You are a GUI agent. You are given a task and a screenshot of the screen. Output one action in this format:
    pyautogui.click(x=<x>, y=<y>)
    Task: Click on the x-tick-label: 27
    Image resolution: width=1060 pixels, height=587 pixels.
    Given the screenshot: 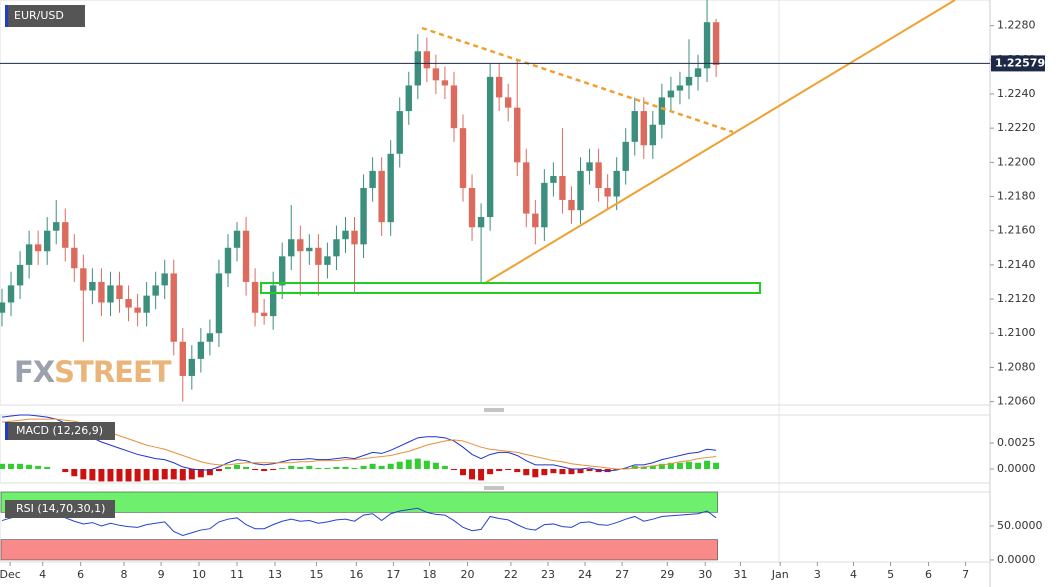 What is the action you would take?
    pyautogui.click(x=622, y=574)
    